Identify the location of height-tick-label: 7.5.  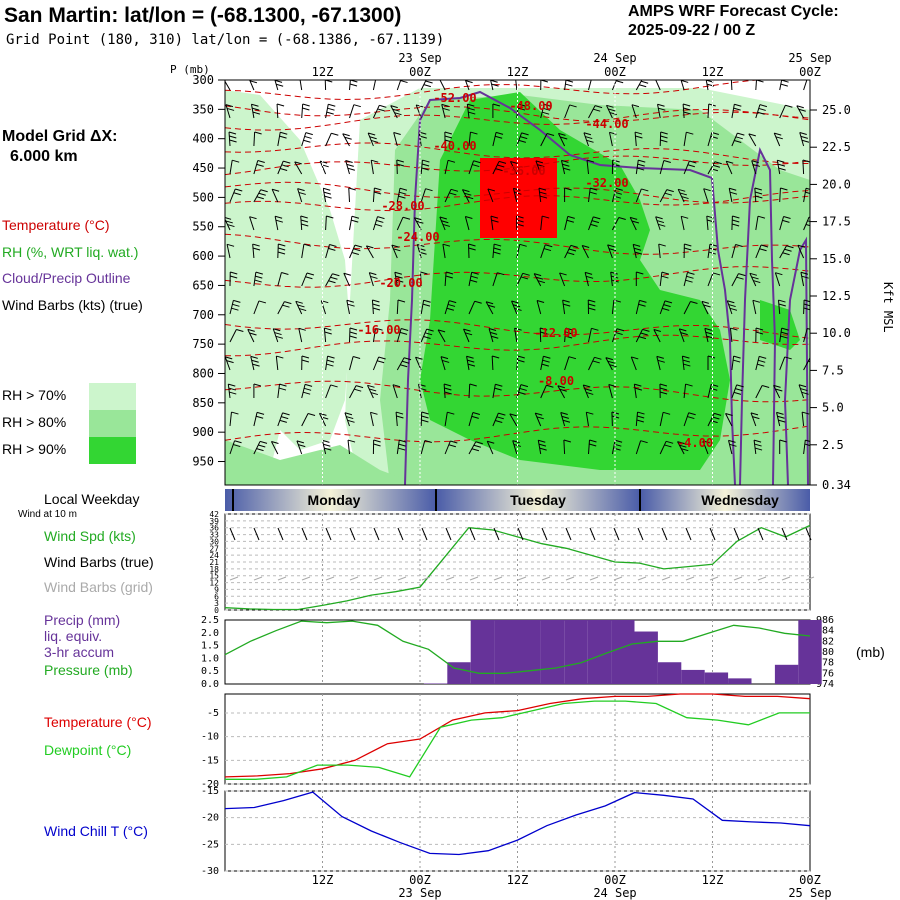
(833, 370).